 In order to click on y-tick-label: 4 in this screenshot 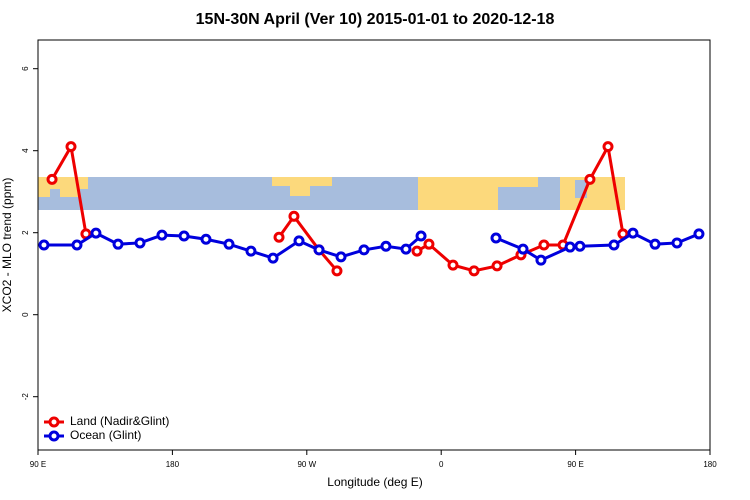, I will do `click(25, 150)`.